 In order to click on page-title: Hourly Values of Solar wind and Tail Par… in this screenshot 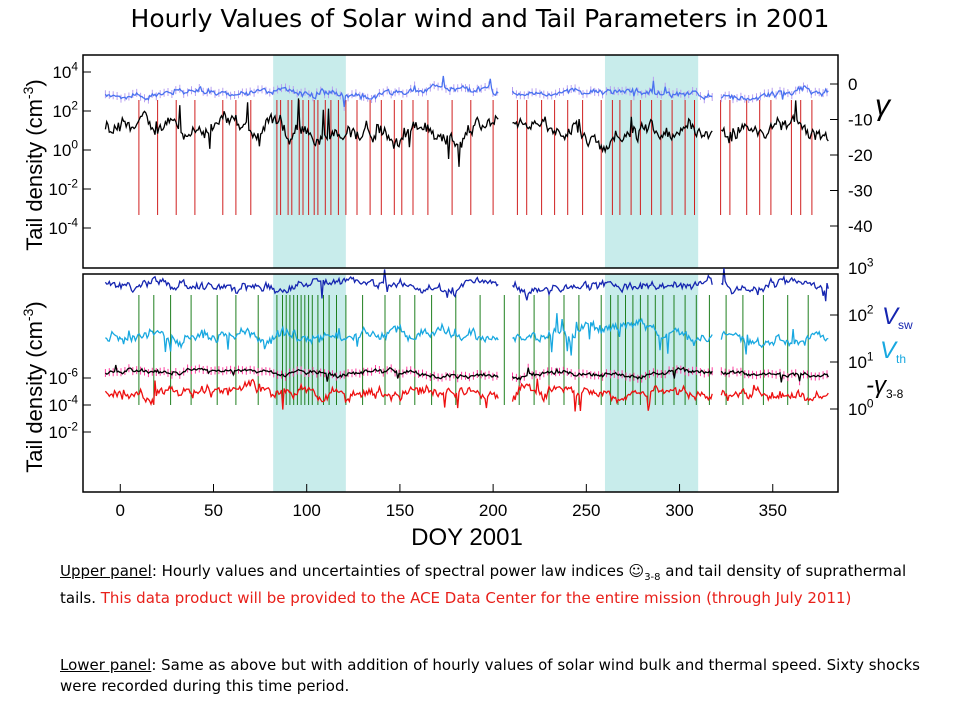, I will do `click(480, 18)`.